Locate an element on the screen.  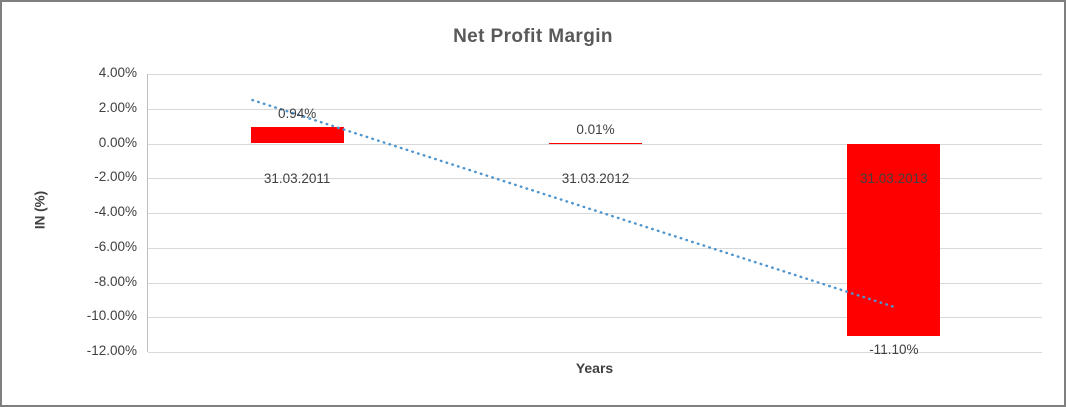
data-label: 0.01% is located at coordinates (595, 130).